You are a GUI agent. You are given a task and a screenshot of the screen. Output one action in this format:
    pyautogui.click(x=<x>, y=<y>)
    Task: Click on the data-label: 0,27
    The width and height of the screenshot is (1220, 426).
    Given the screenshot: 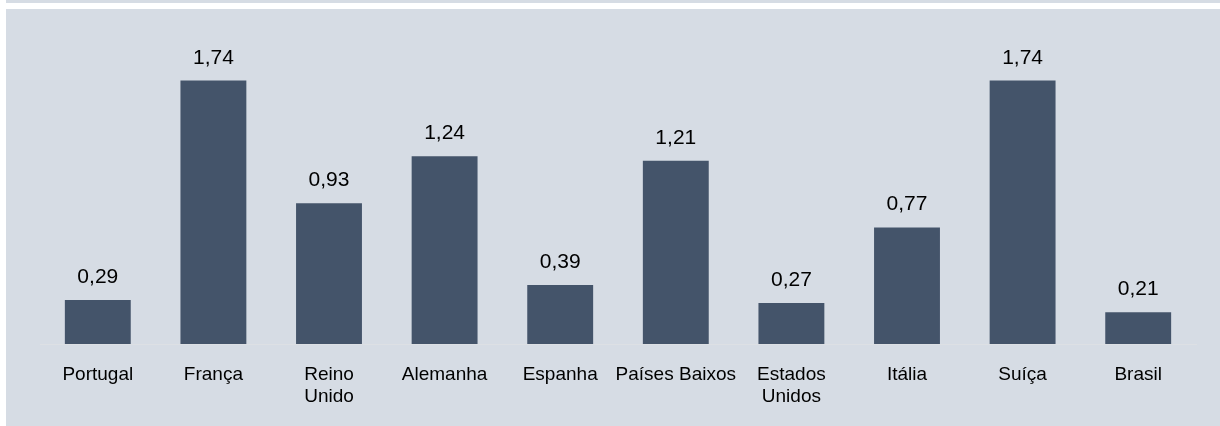 What is the action you would take?
    pyautogui.click(x=791, y=279)
    